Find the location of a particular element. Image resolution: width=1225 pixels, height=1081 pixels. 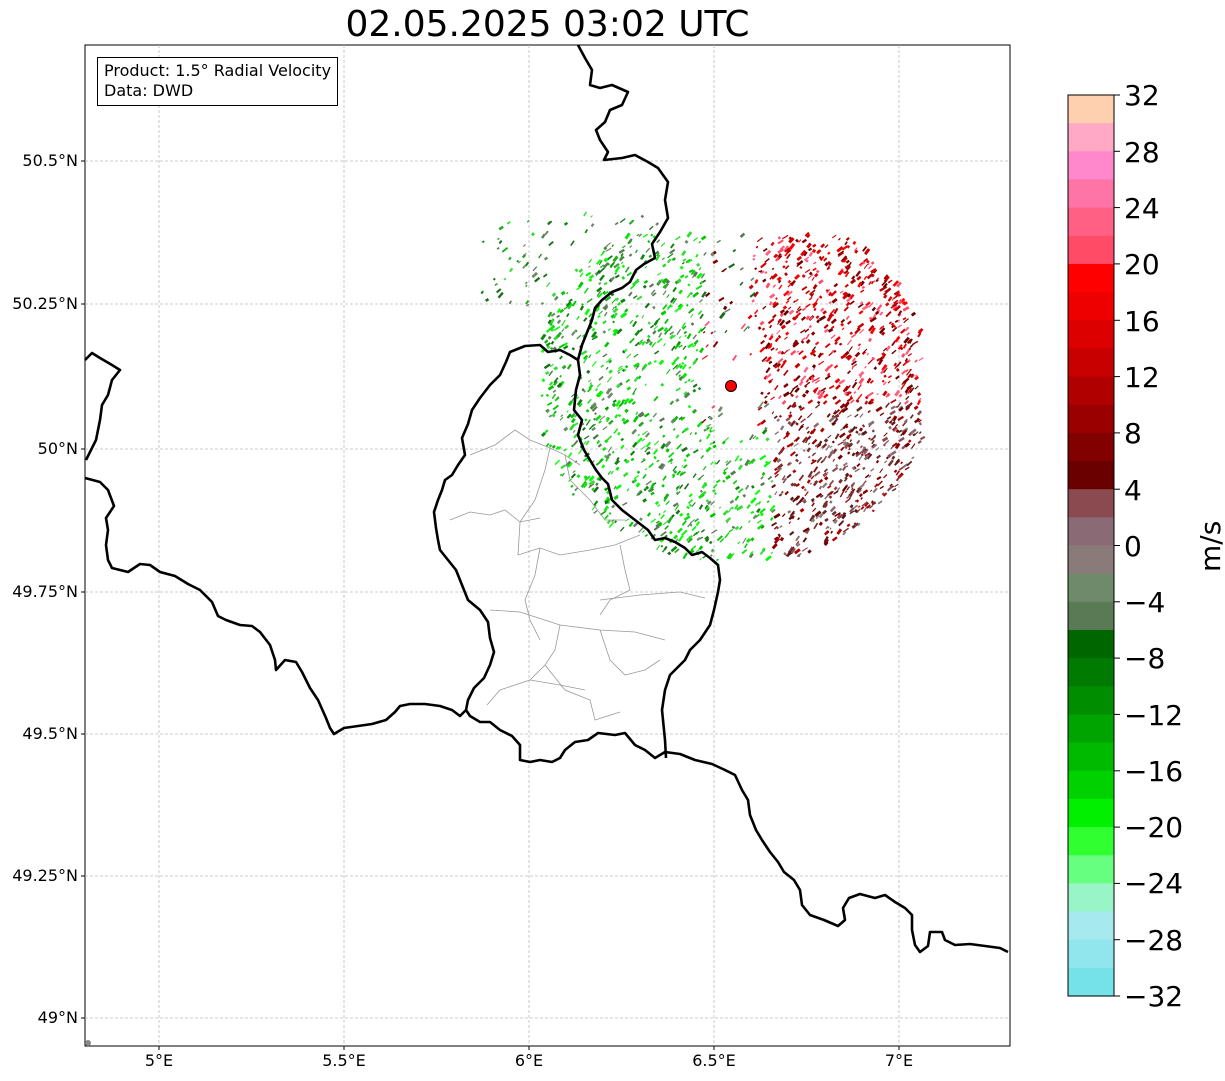

colorbar-tick-label: 32 is located at coordinates (1142, 95).